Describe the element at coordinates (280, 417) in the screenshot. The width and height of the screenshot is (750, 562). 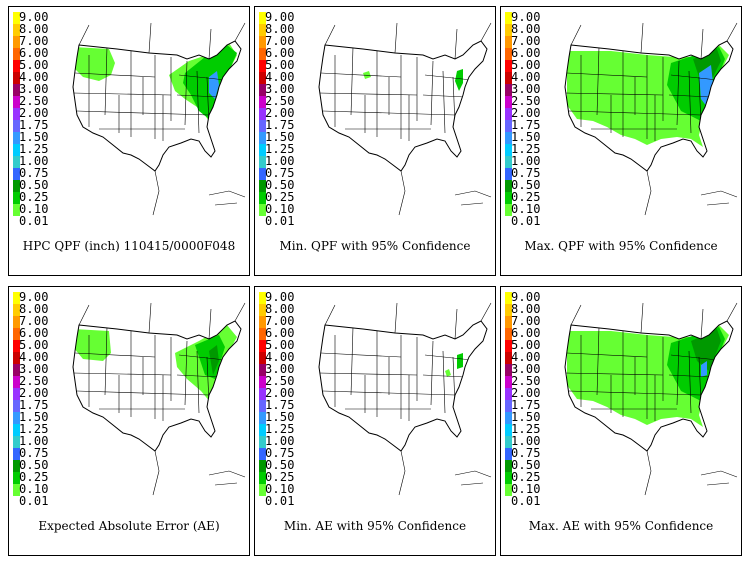
I see `legend-label: 1.50` at that location.